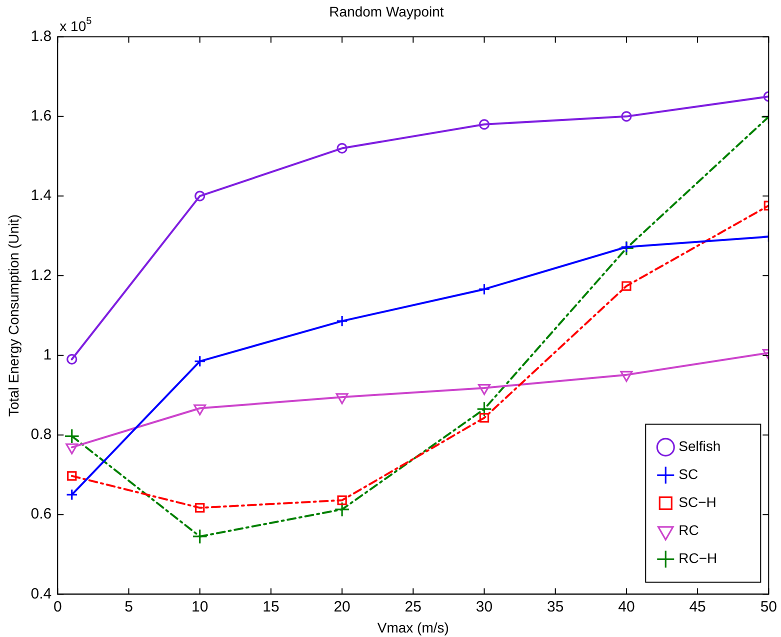 The image size is (781, 637). What do you see at coordinates (271, 607) in the screenshot?
I see `x-tick-label: 15` at bounding box center [271, 607].